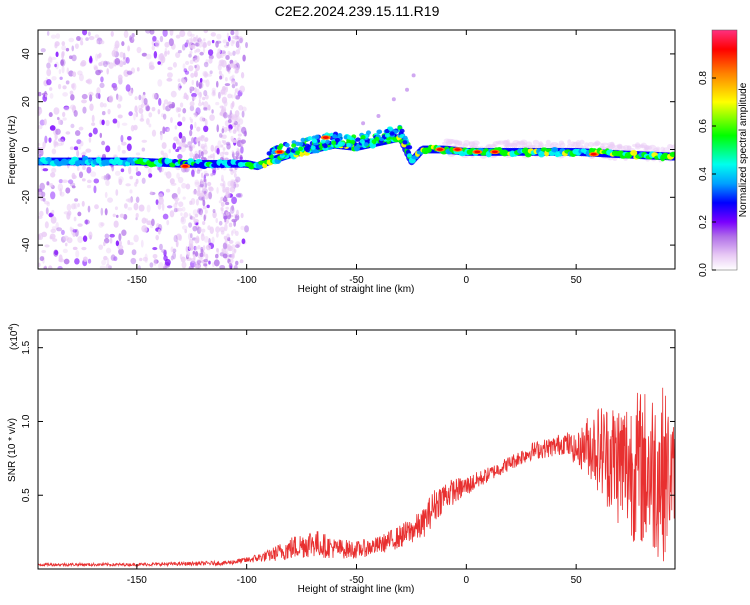 This screenshot has width=750, height=605. What do you see at coordinates (26, 347) in the screenshot?
I see `y-tick-label: 1.5` at bounding box center [26, 347].